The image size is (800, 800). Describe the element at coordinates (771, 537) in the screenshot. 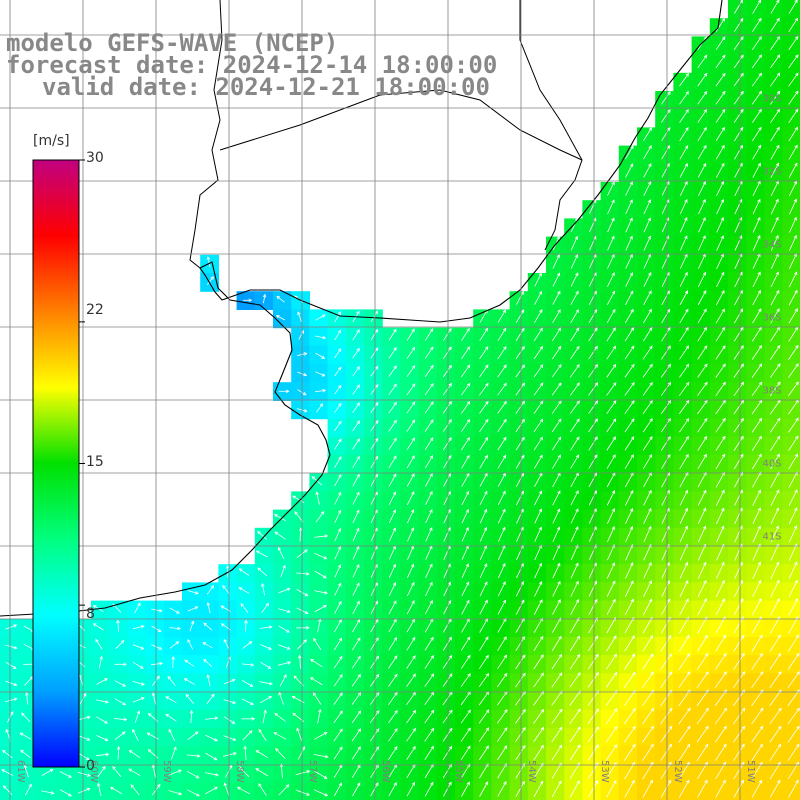

I see `lat-label: 41S` at that location.